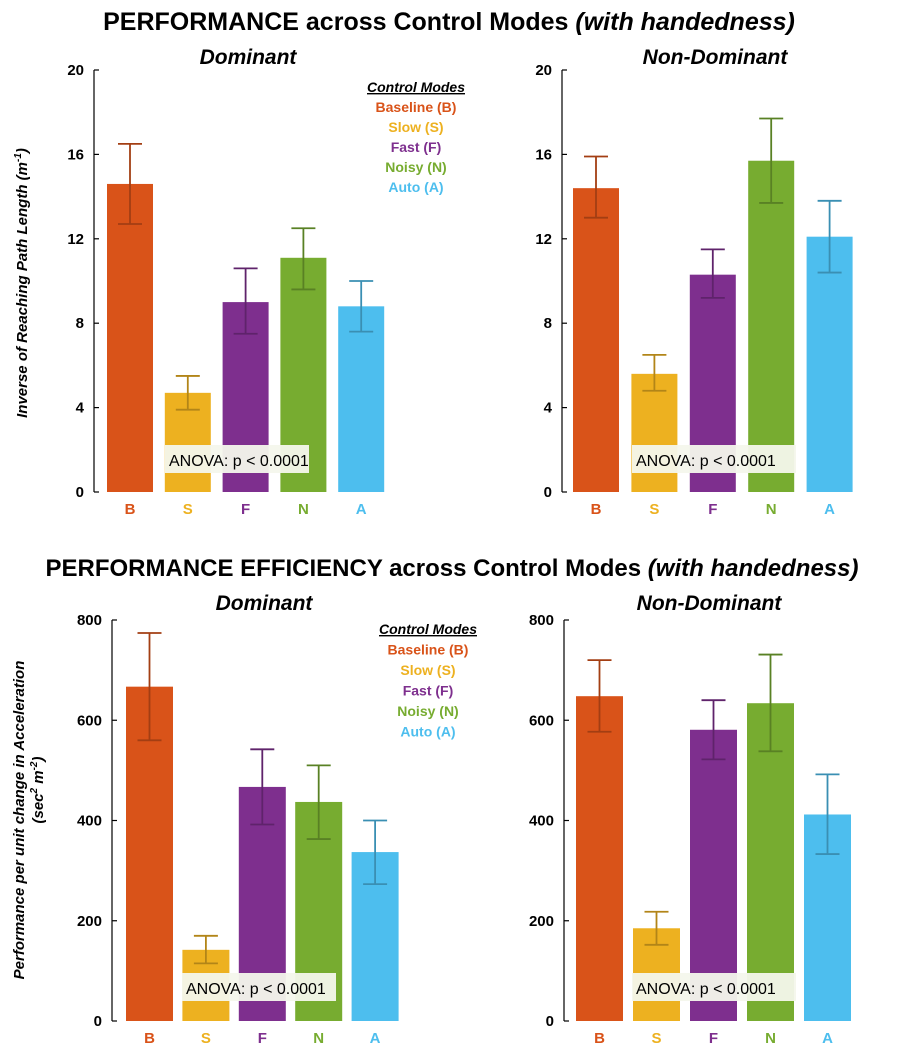 The width and height of the screenshot is (898, 1050). I want to click on y-label2-sup2: -2, so click(34, 765).